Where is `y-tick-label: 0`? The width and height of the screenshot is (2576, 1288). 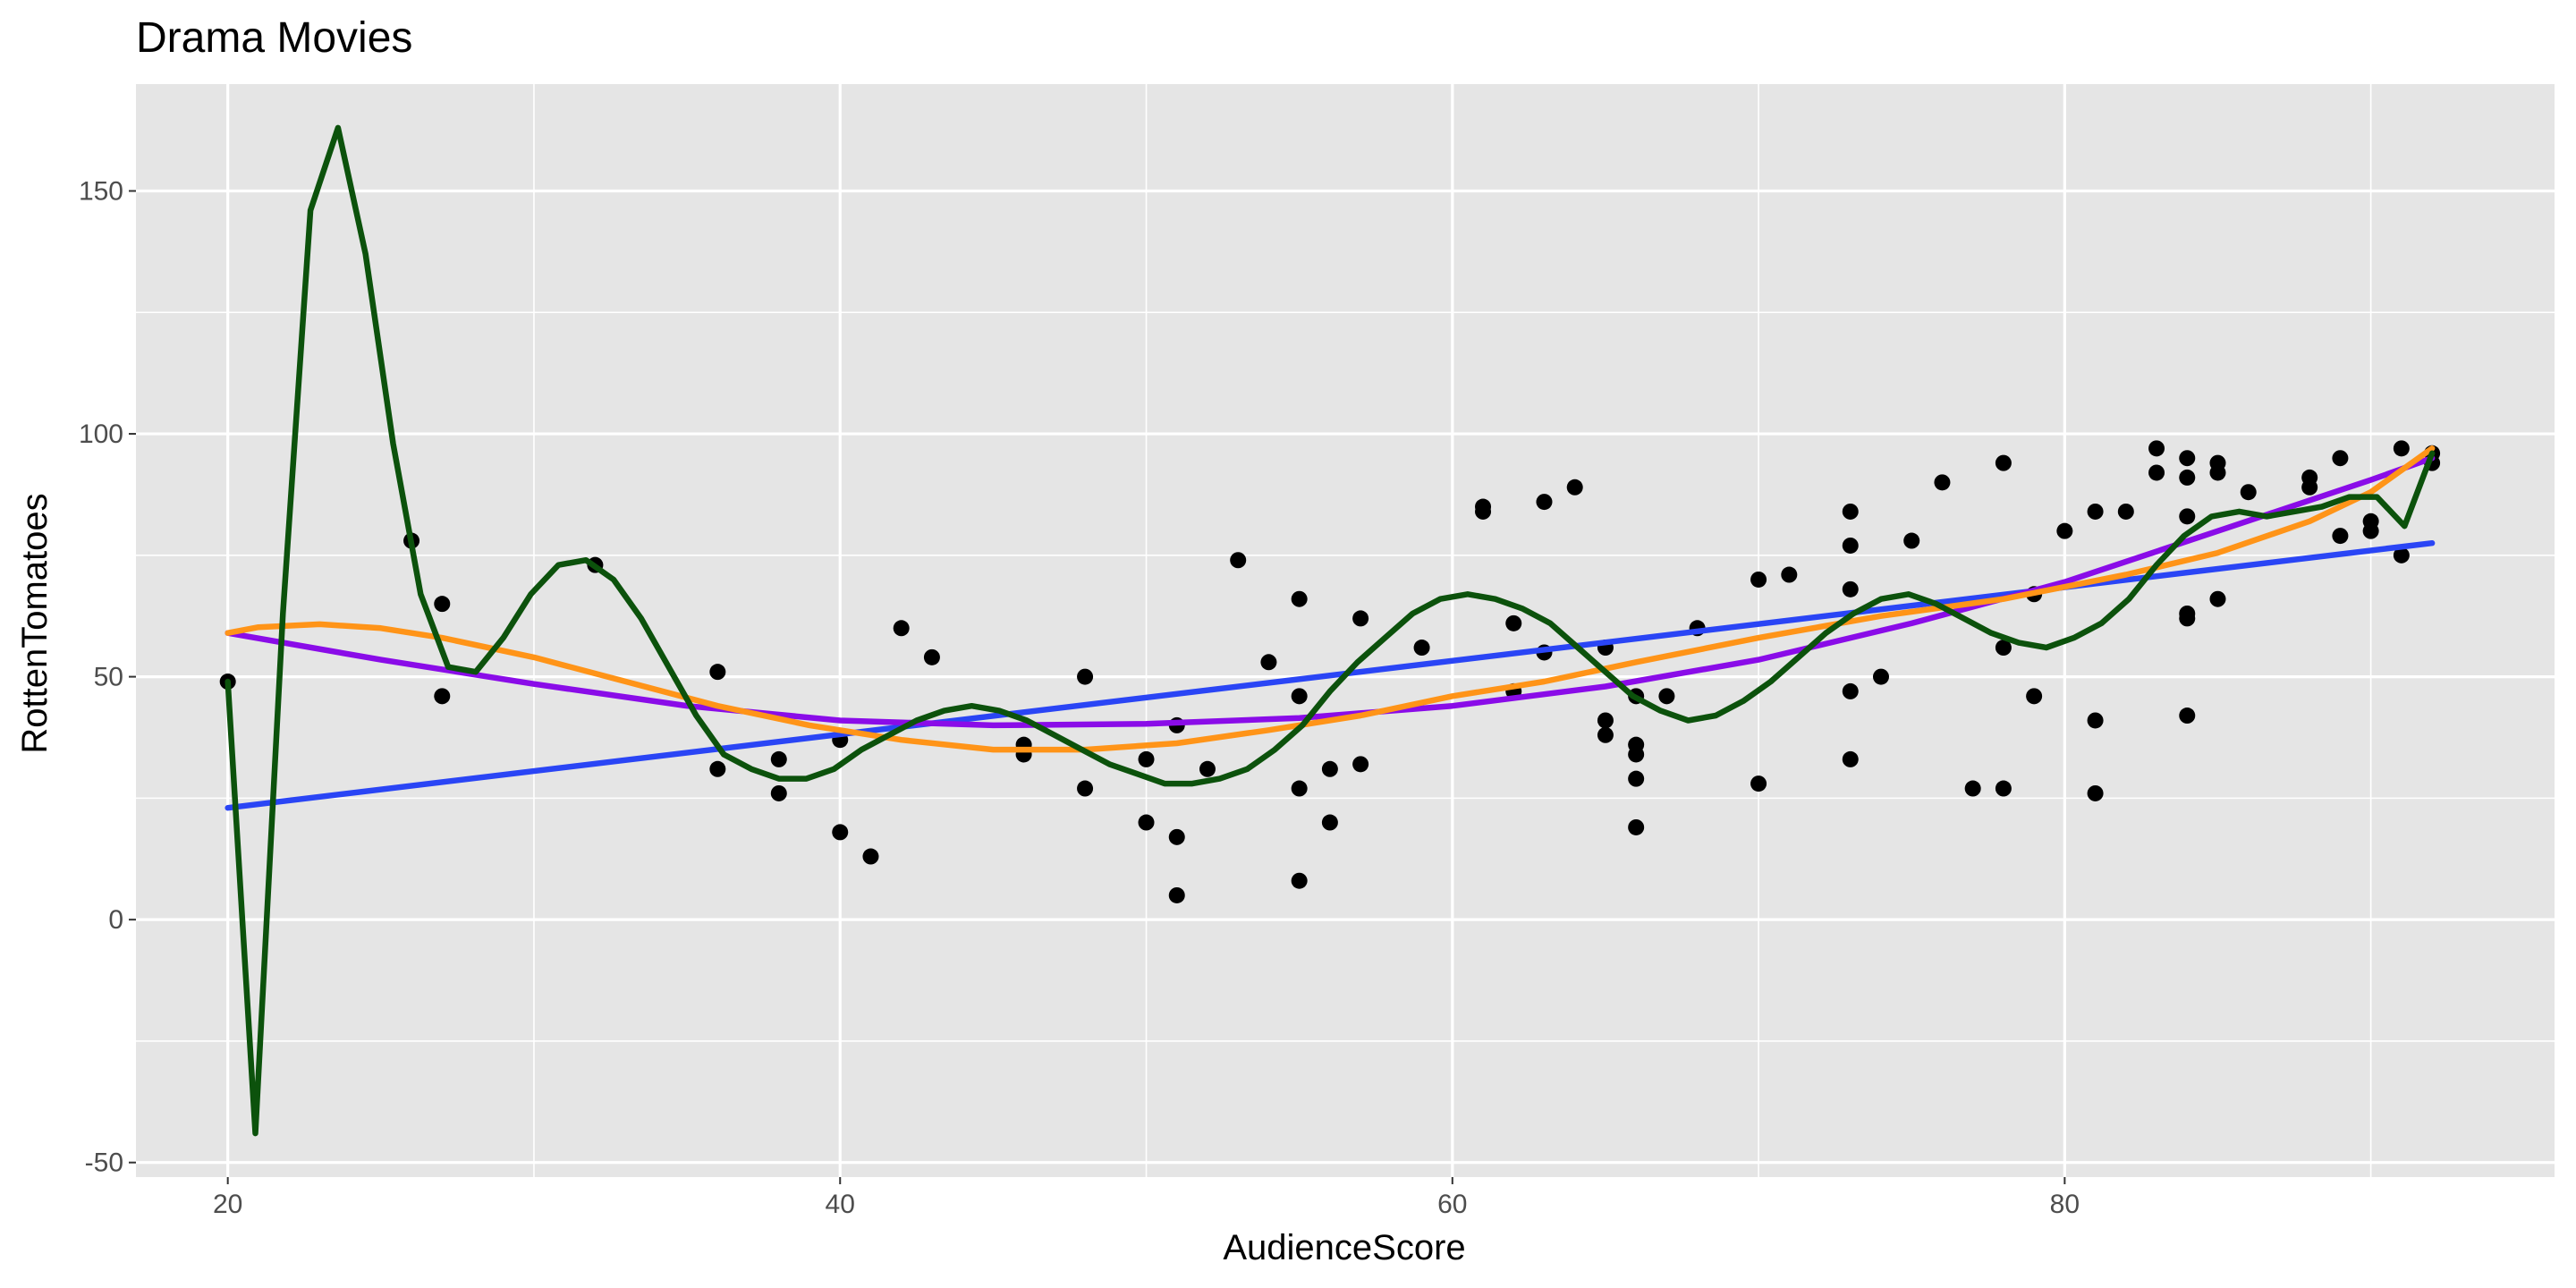 y-tick-label: 0 is located at coordinates (115, 920).